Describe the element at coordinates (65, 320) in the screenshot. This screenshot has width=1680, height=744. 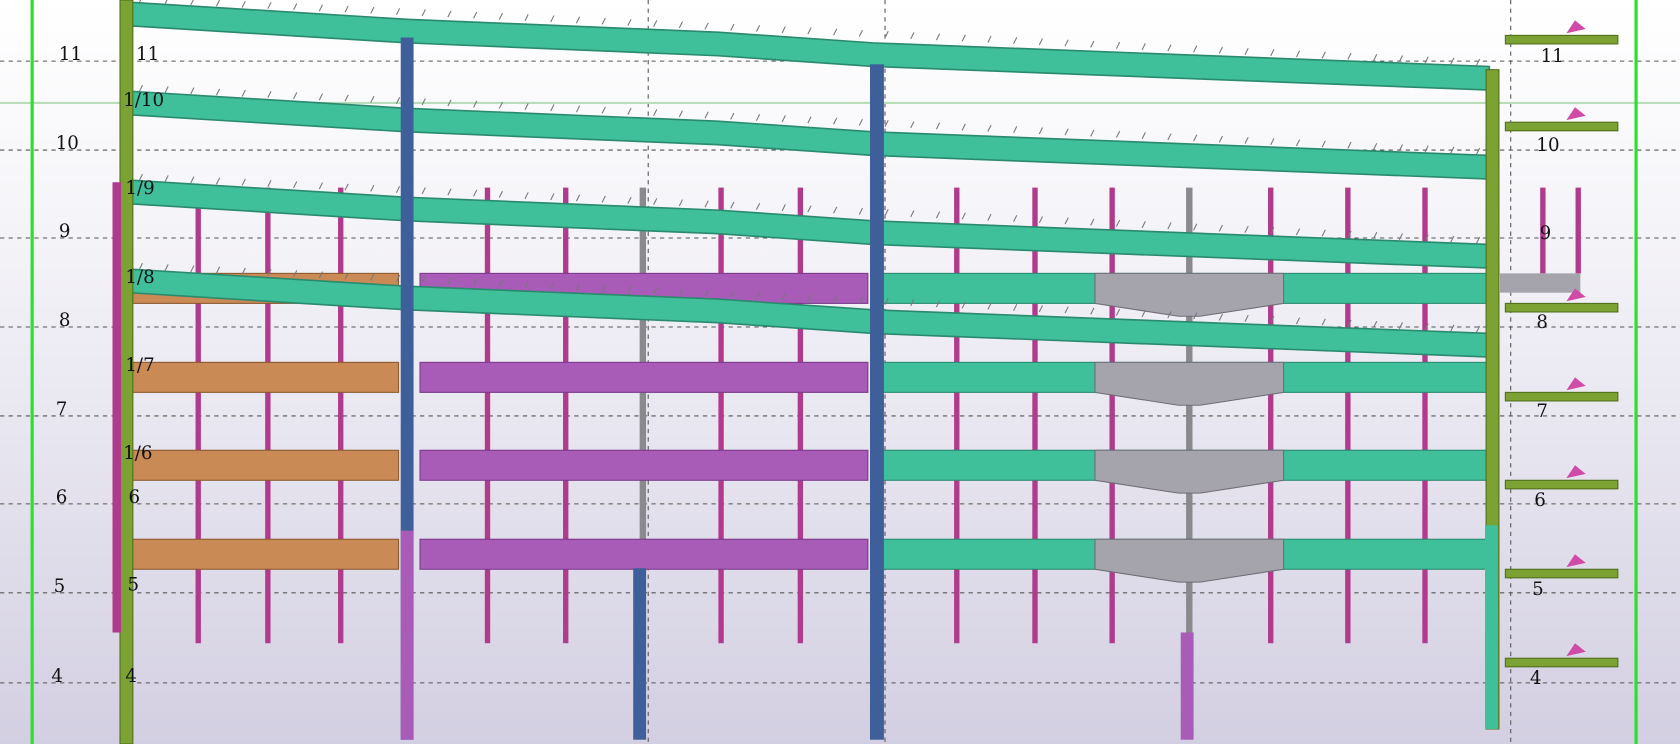
I see `grid-label: 8` at that location.